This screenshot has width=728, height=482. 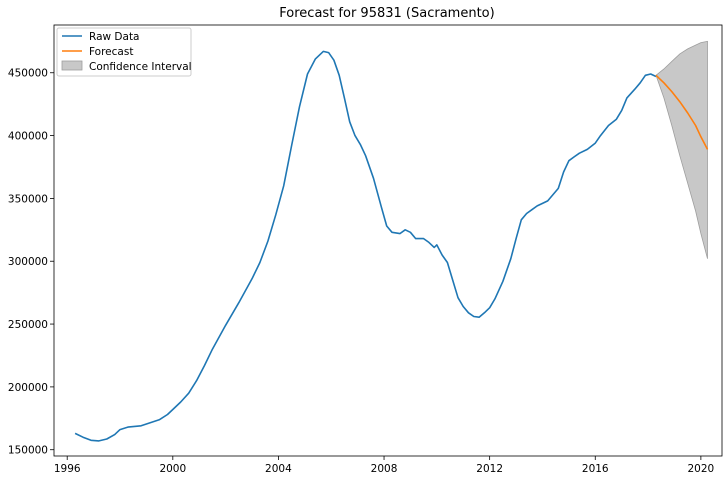 I want to click on chart-title: Forecast for 95831 (Sacramento), so click(x=386, y=13).